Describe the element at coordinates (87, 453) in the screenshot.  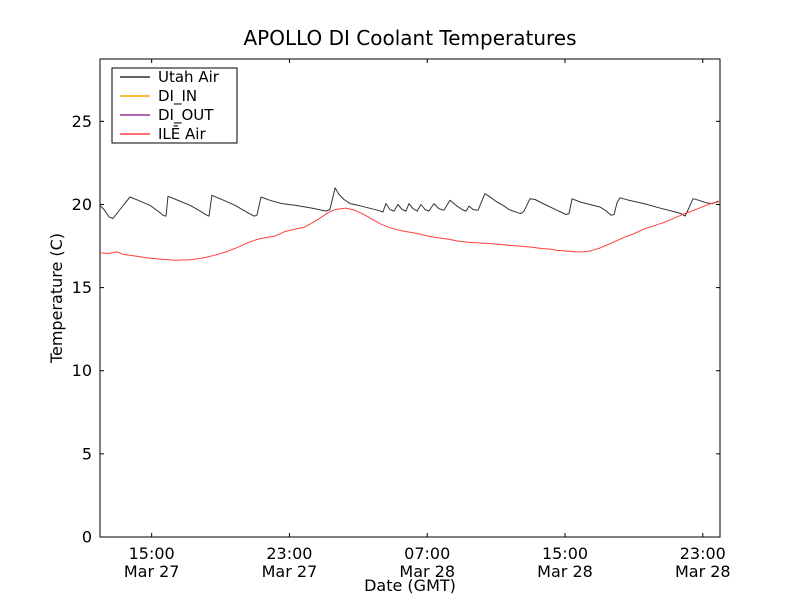
I see `y-tick-label: 5` at that location.